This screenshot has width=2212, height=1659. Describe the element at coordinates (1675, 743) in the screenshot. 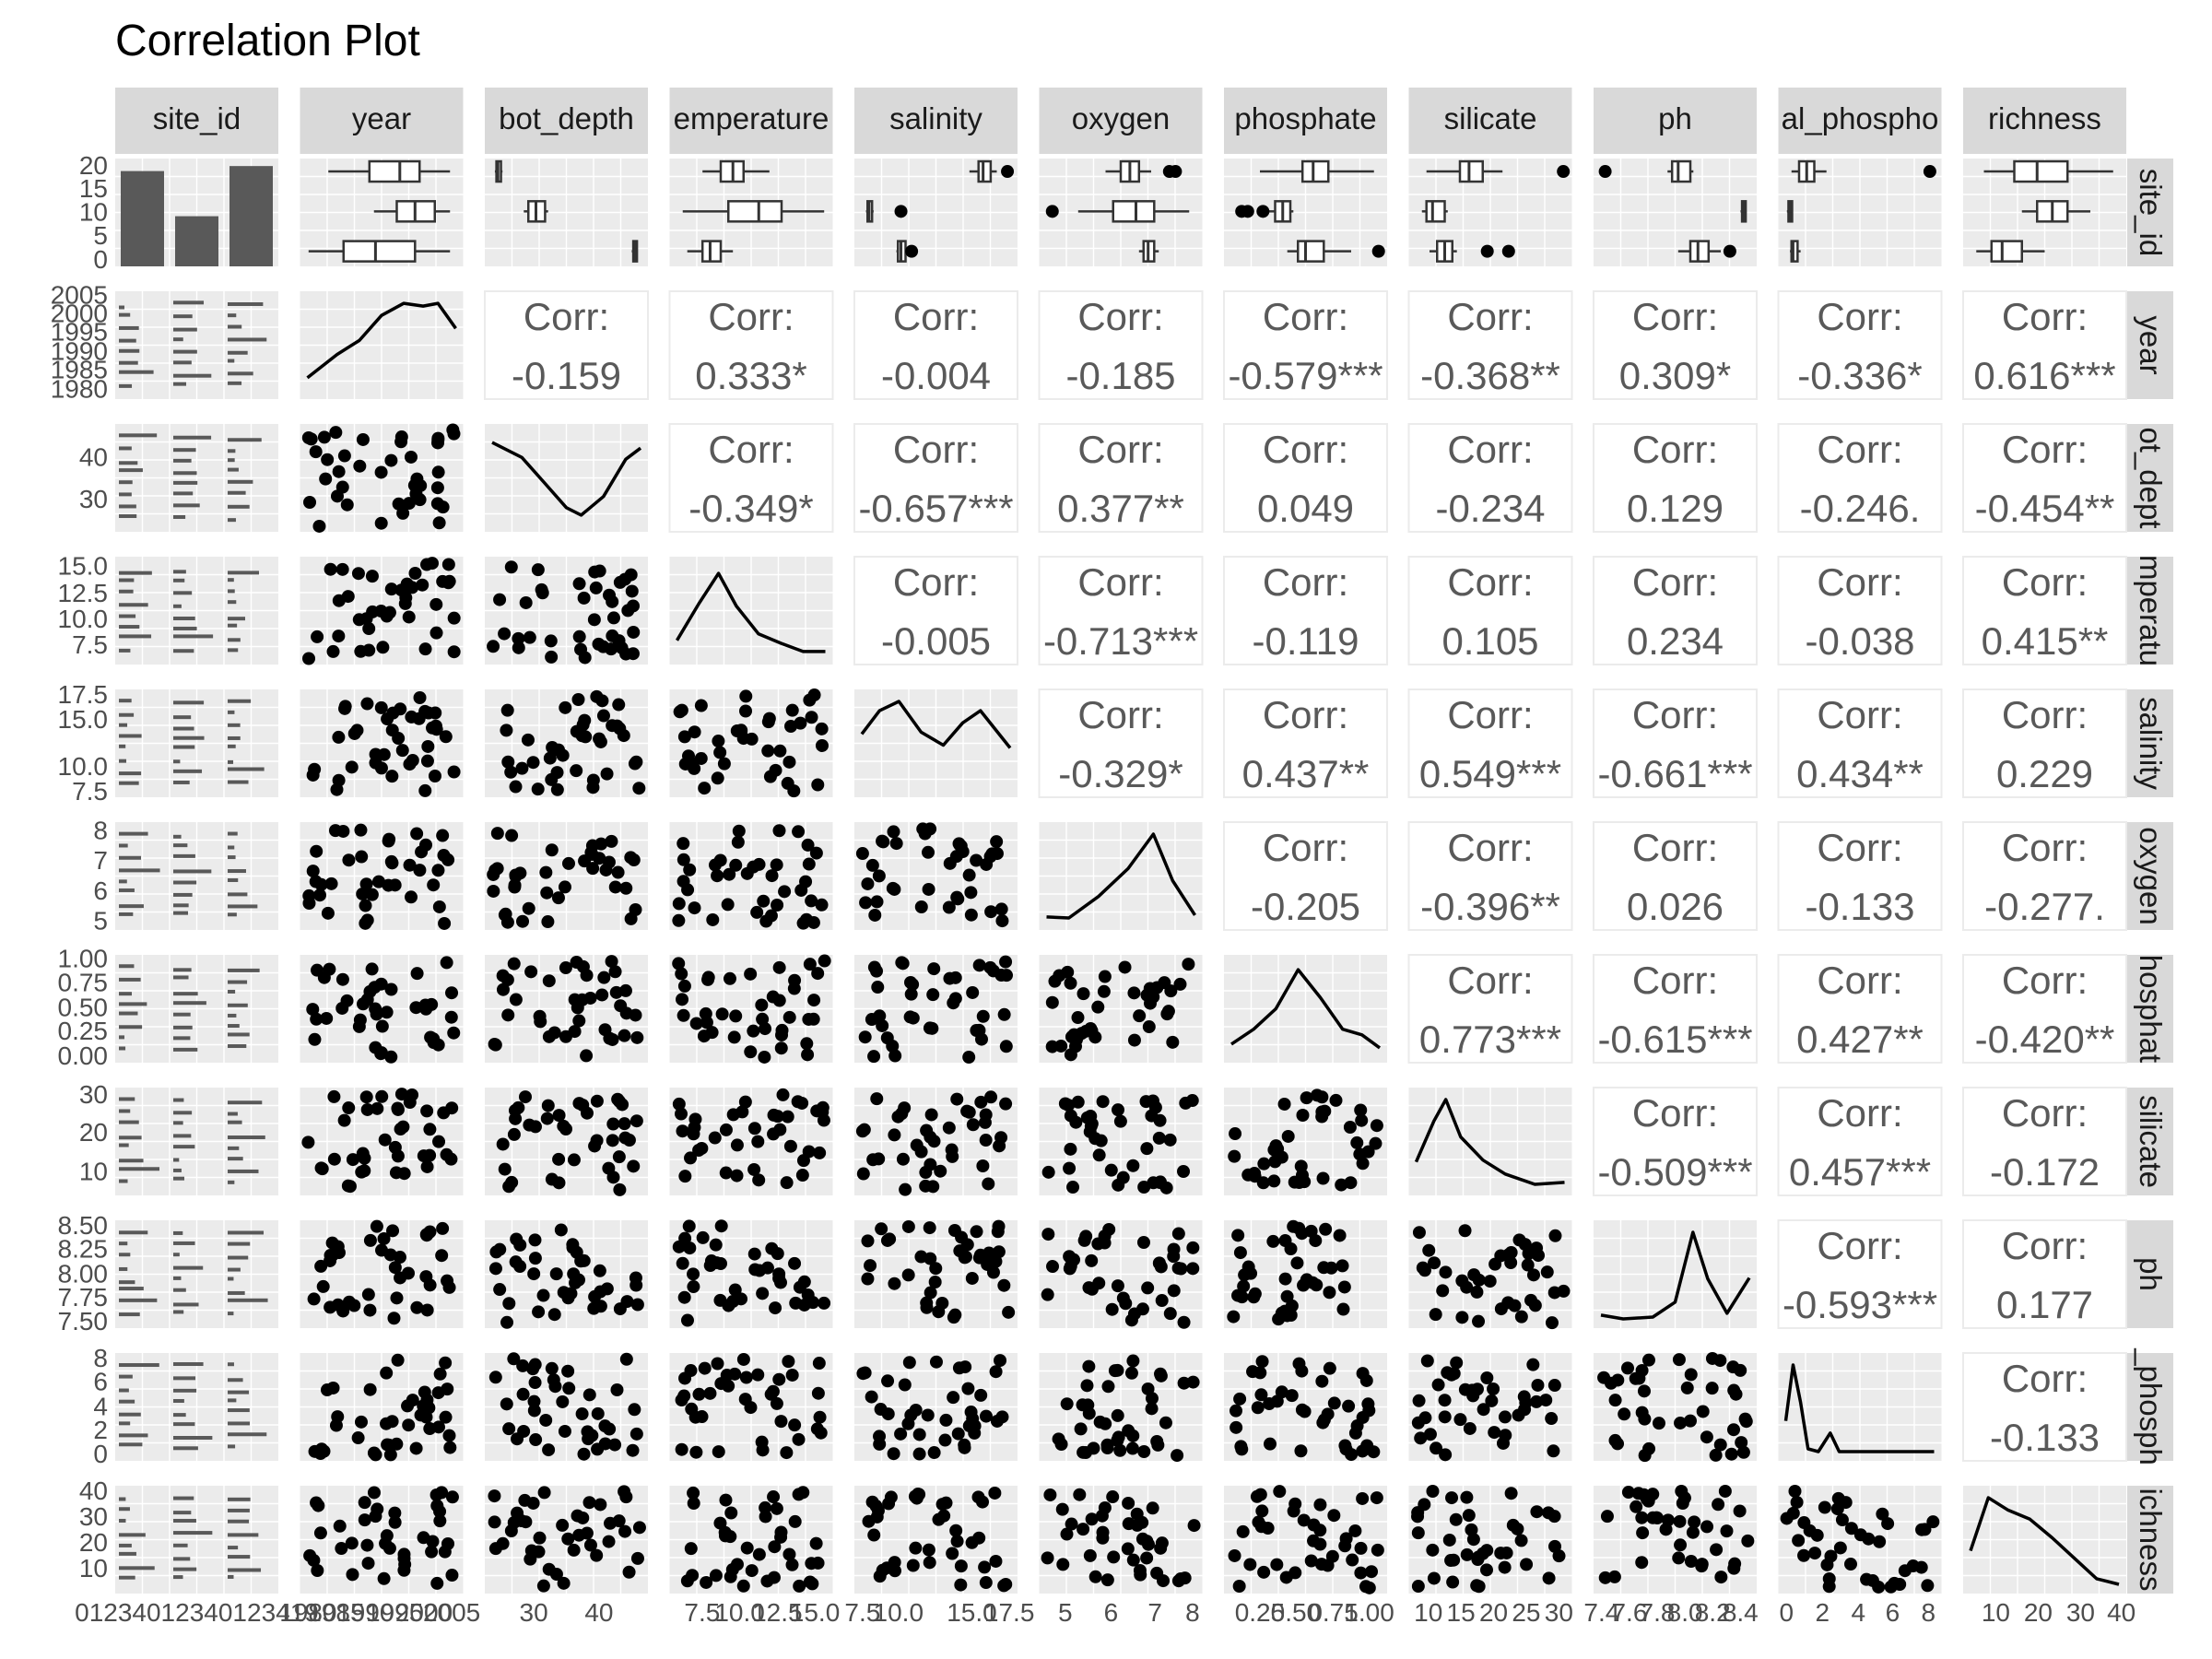

I see `panel-salinity-ph: Corr:-0.661***` at that location.